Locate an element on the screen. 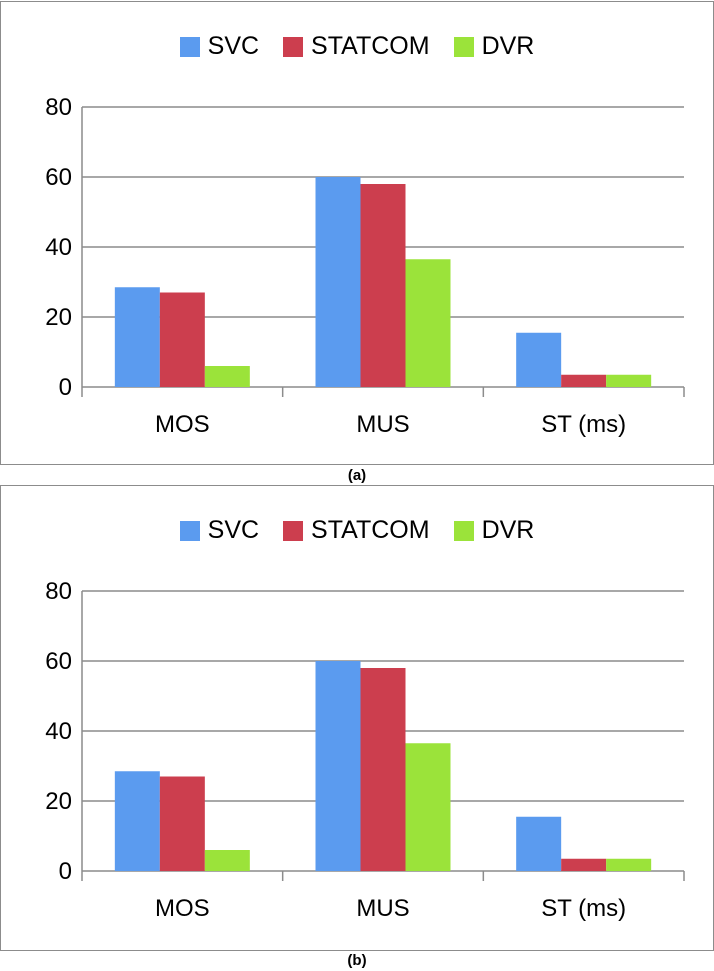  caption-b: (b) is located at coordinates (357, 960).